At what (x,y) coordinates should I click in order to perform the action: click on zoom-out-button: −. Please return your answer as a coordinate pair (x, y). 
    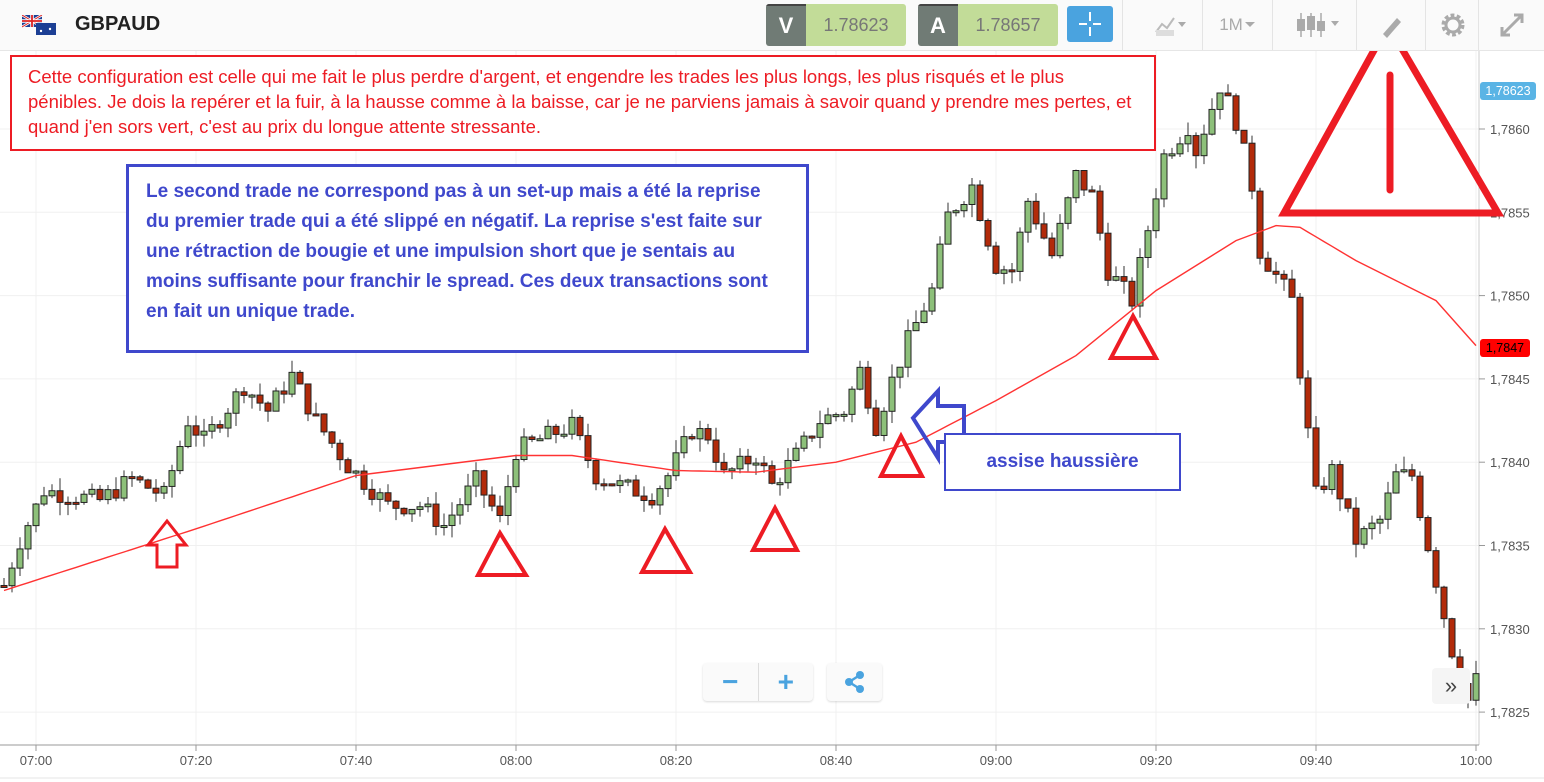
    Looking at the image, I should click on (731, 682).